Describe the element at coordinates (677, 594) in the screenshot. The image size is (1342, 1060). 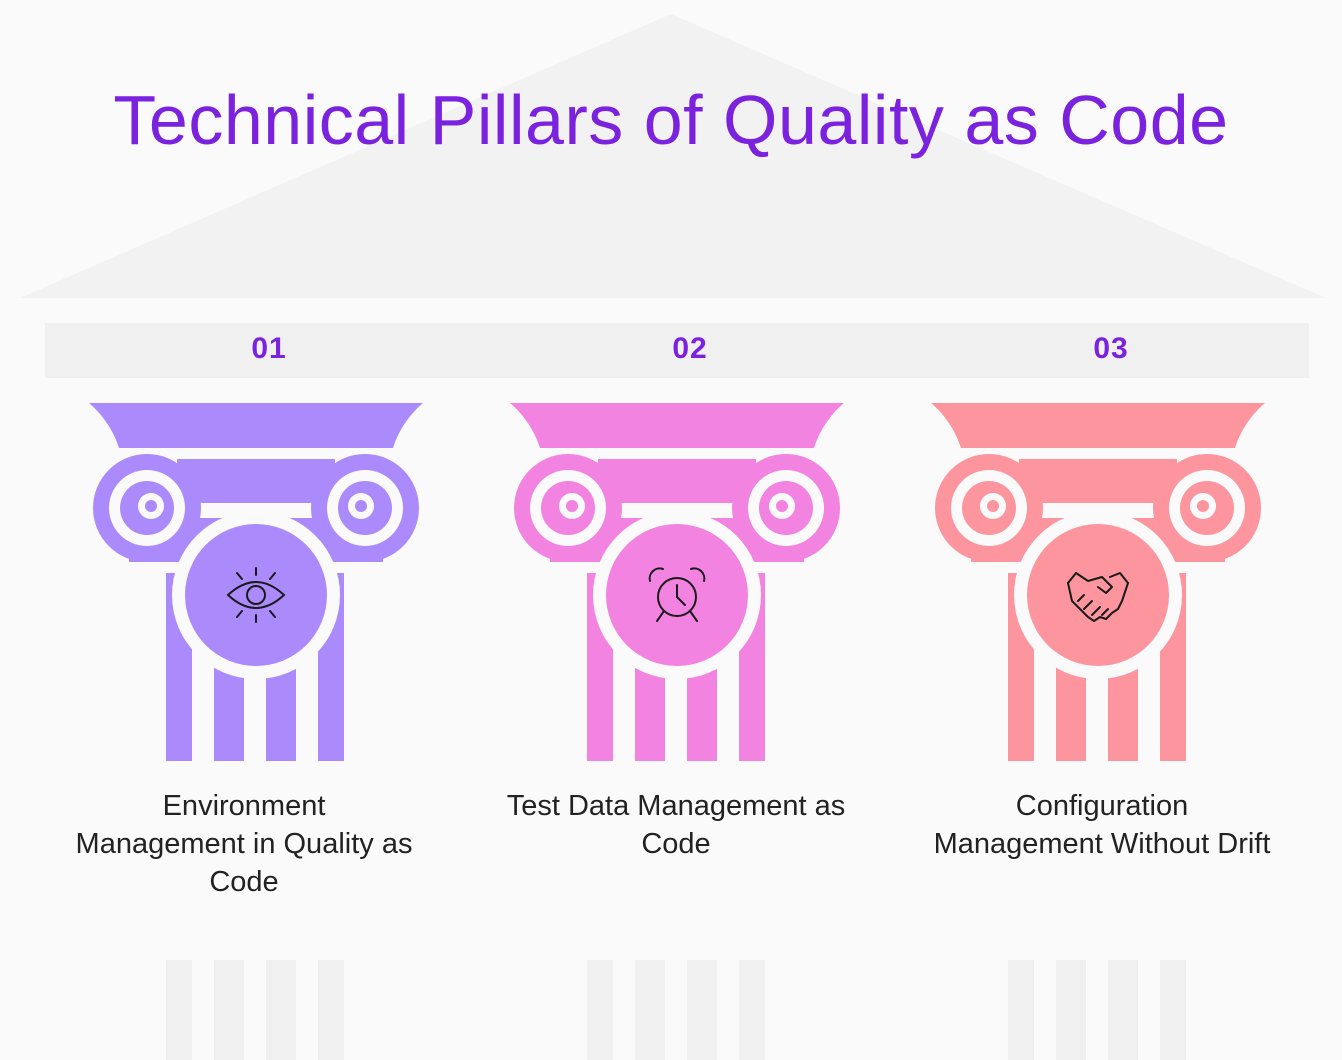
I see `alarm-clock-icon` at that location.